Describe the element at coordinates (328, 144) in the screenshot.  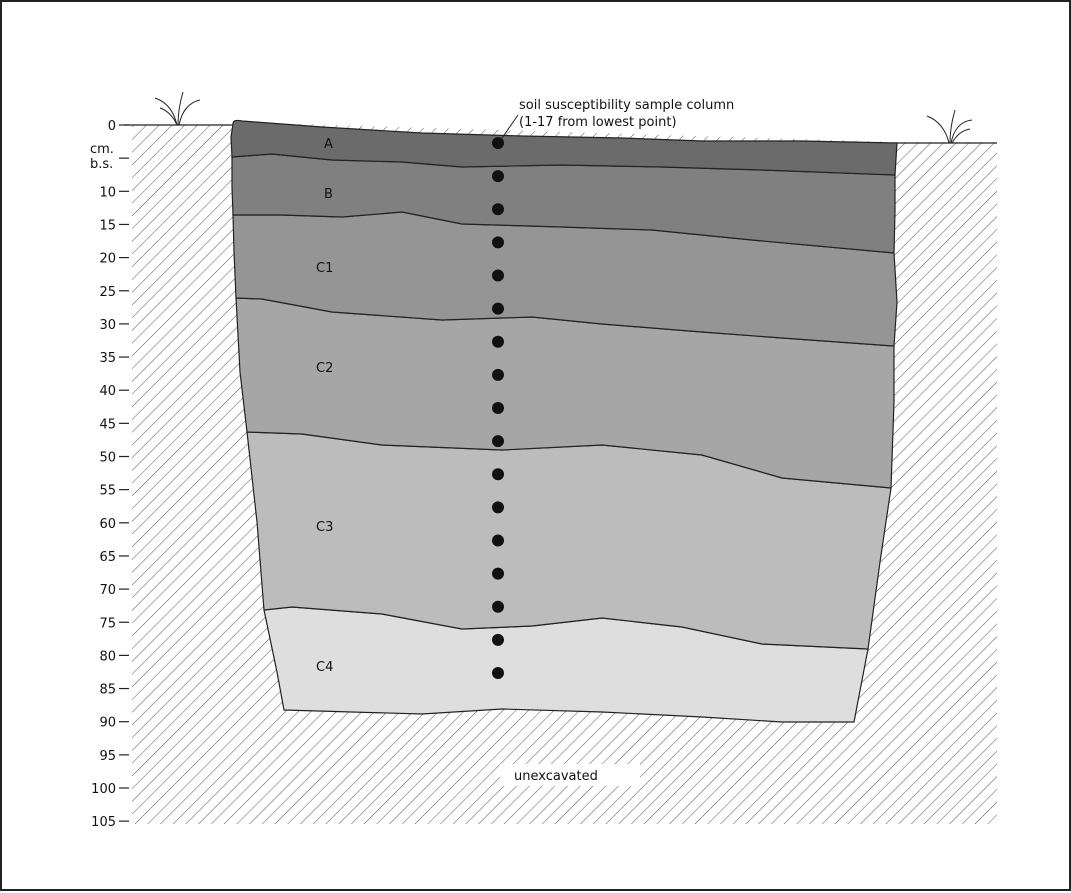
I see `layer-label-a: A` at that location.